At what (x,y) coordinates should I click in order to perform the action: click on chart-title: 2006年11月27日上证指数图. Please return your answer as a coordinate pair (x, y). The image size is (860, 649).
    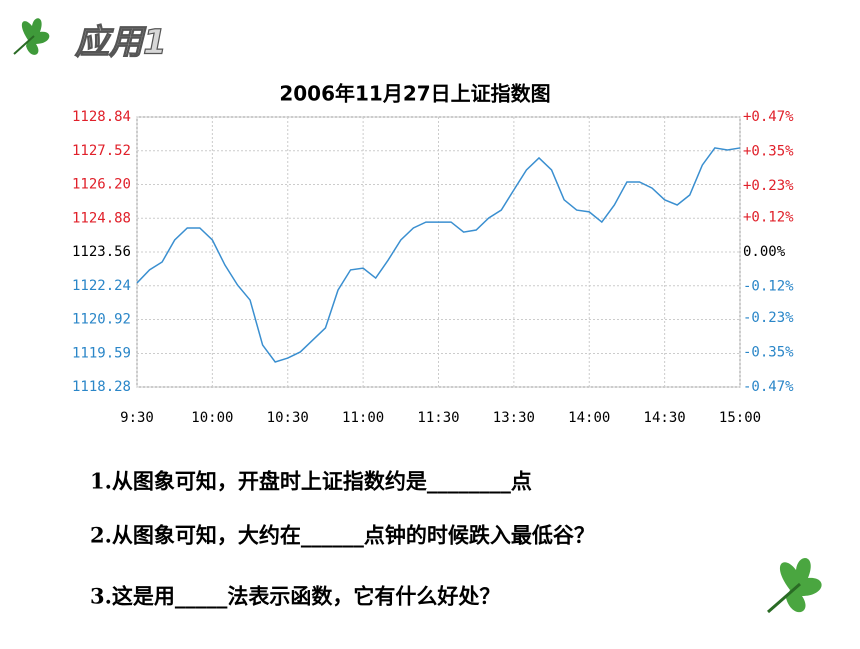
    Looking at the image, I should click on (414, 94).